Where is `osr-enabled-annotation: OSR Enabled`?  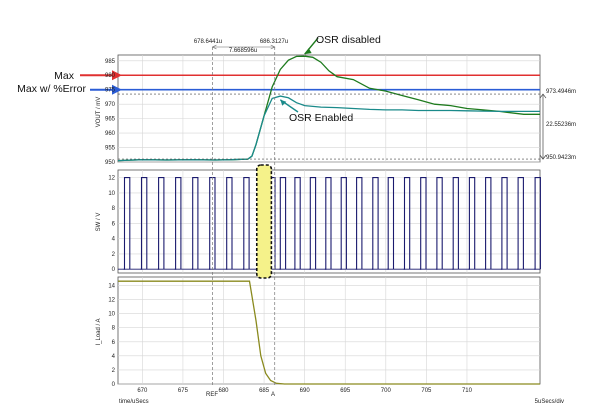
osr-enabled-annotation: OSR Enabled is located at coordinates (321, 118).